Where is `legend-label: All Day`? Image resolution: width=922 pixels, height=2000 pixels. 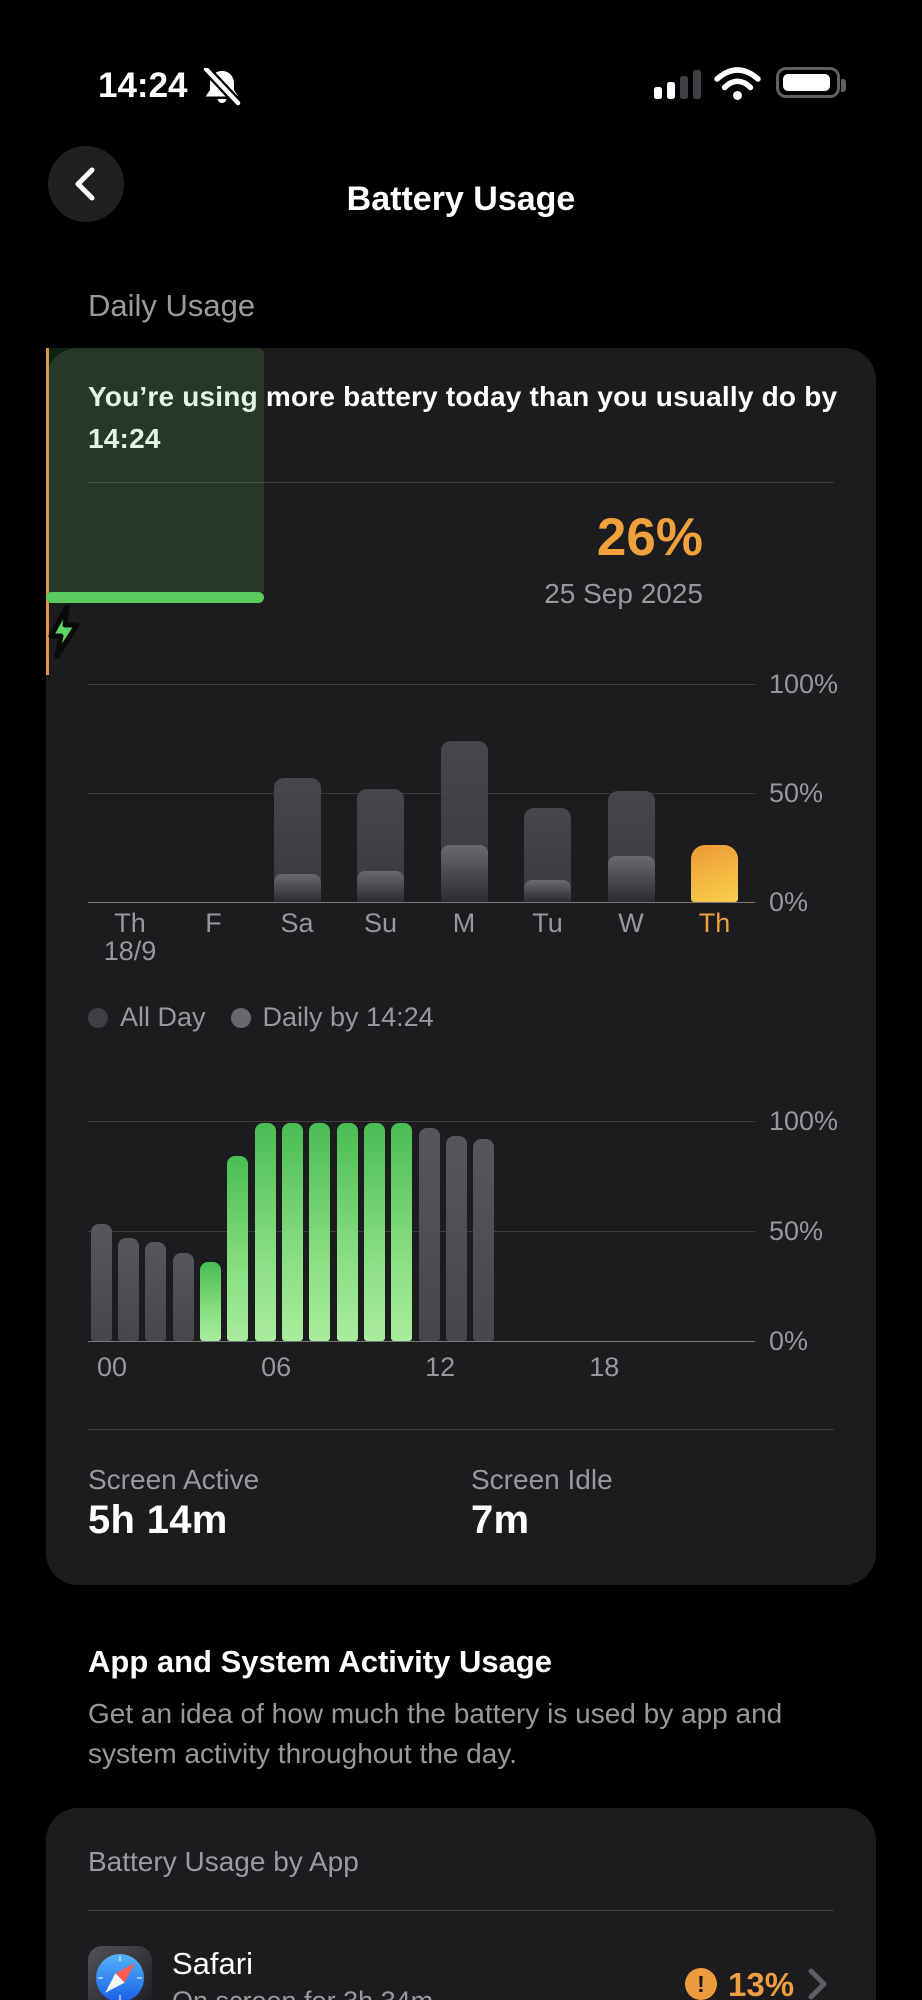 legend-label: All Day is located at coordinates (163, 1017).